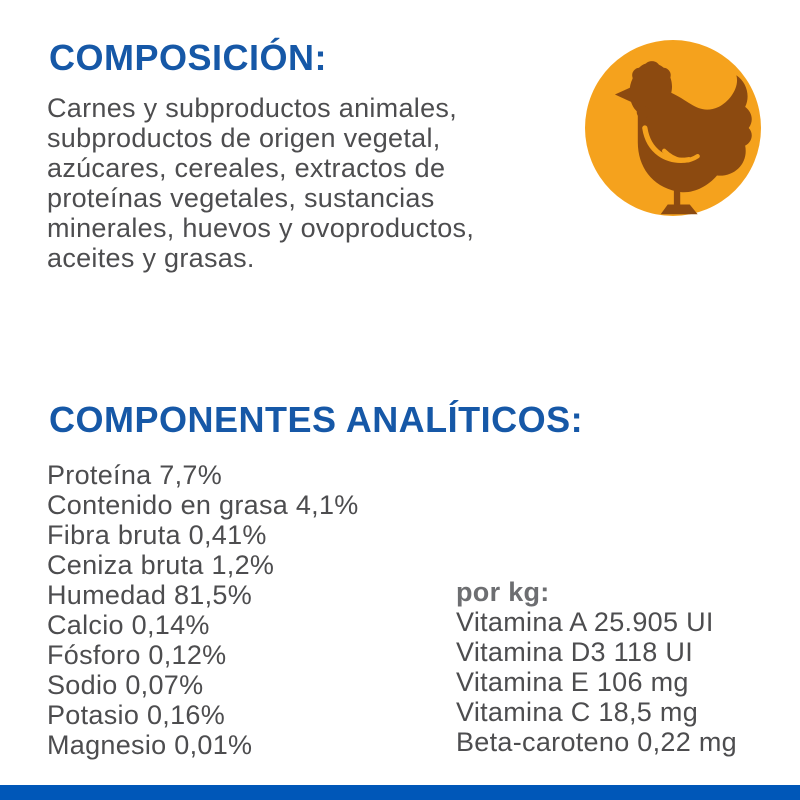  I want to click on composition-line: proteínas vegetales, sustancias, so click(241, 198).